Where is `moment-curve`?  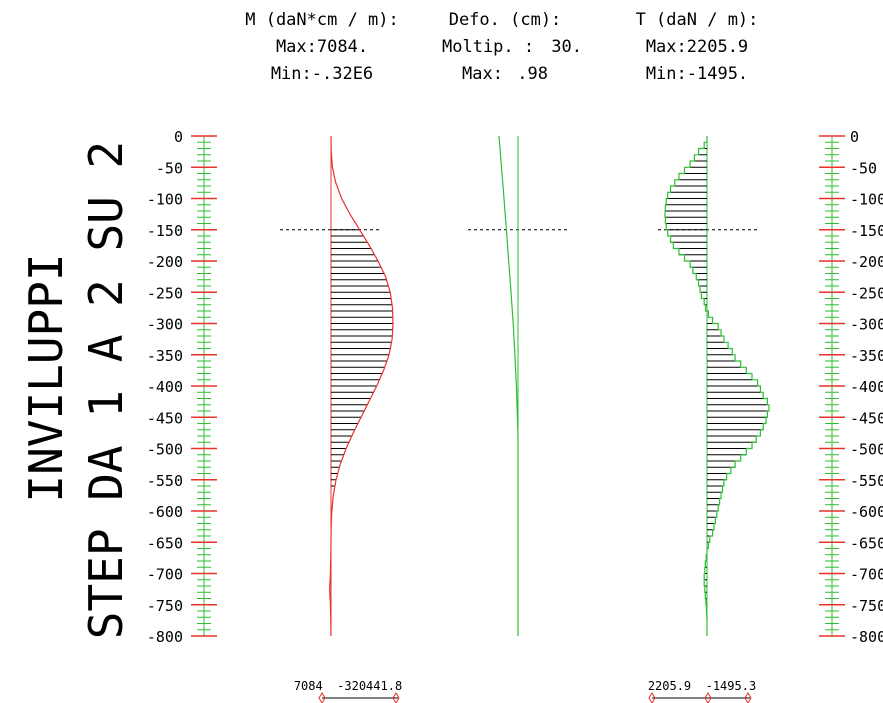 moment-curve is located at coordinates (361, 386).